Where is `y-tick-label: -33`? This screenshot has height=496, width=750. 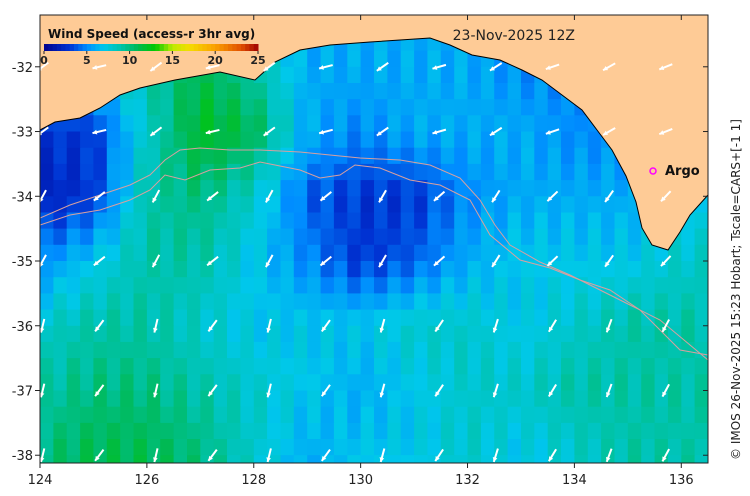 y-tick-label: -33 is located at coordinates (22, 133).